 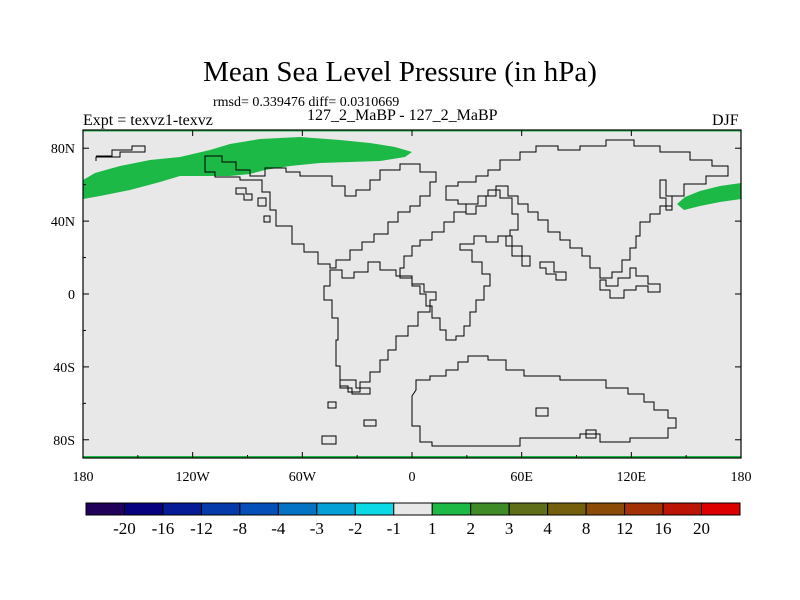 What do you see at coordinates (432, 528) in the screenshot?
I see `colorbar-label: 1` at bounding box center [432, 528].